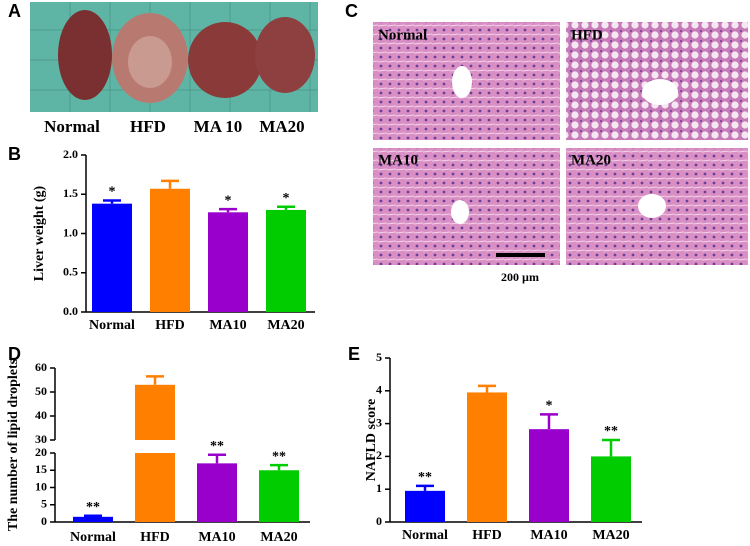 The height and width of the screenshot is (546, 750). What do you see at coordinates (351, 11) in the screenshot?
I see `panel-label: C` at bounding box center [351, 11].